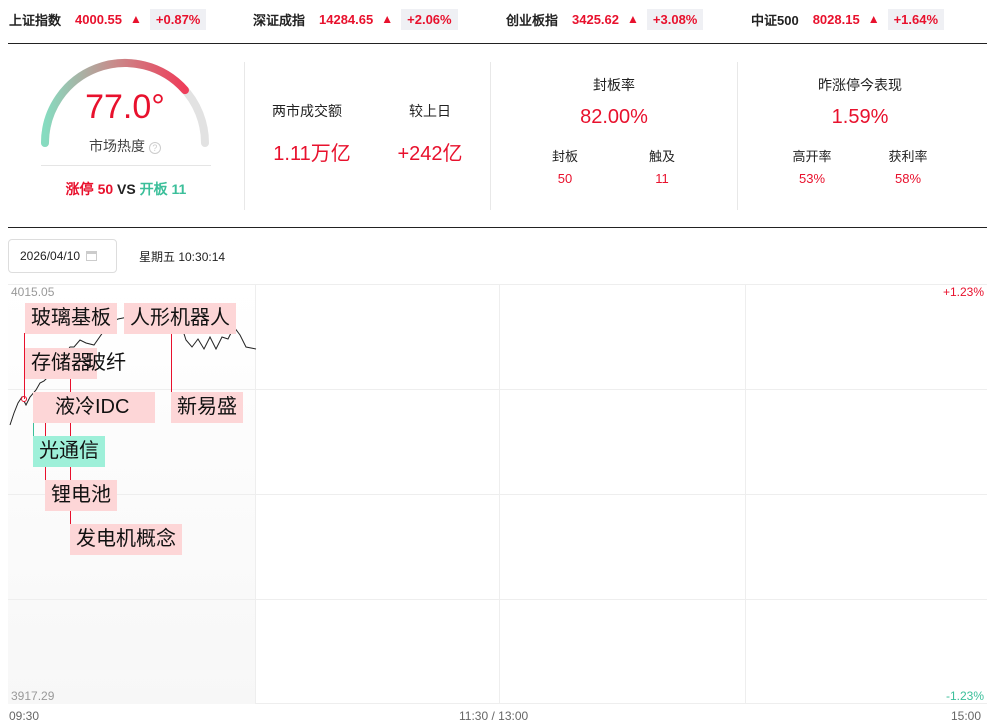  Describe the element at coordinates (661, 156) in the screenshot. I see `touched-label: 触及` at that location.